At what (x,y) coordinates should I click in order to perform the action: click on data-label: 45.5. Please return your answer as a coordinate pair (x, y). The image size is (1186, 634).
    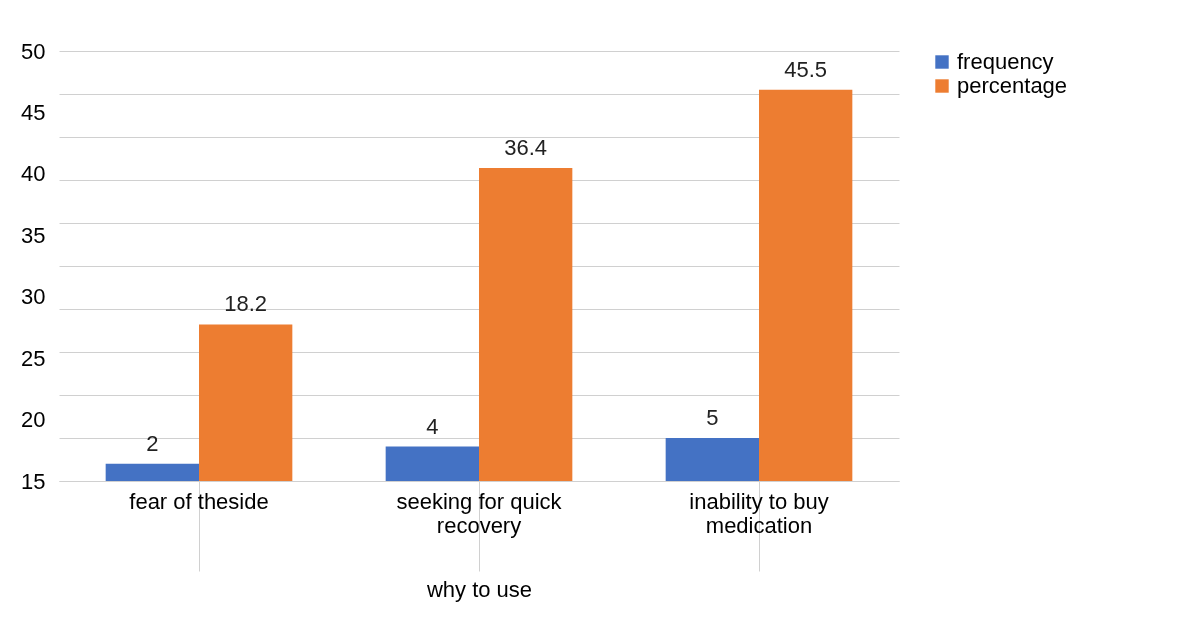
    Looking at the image, I should click on (806, 69).